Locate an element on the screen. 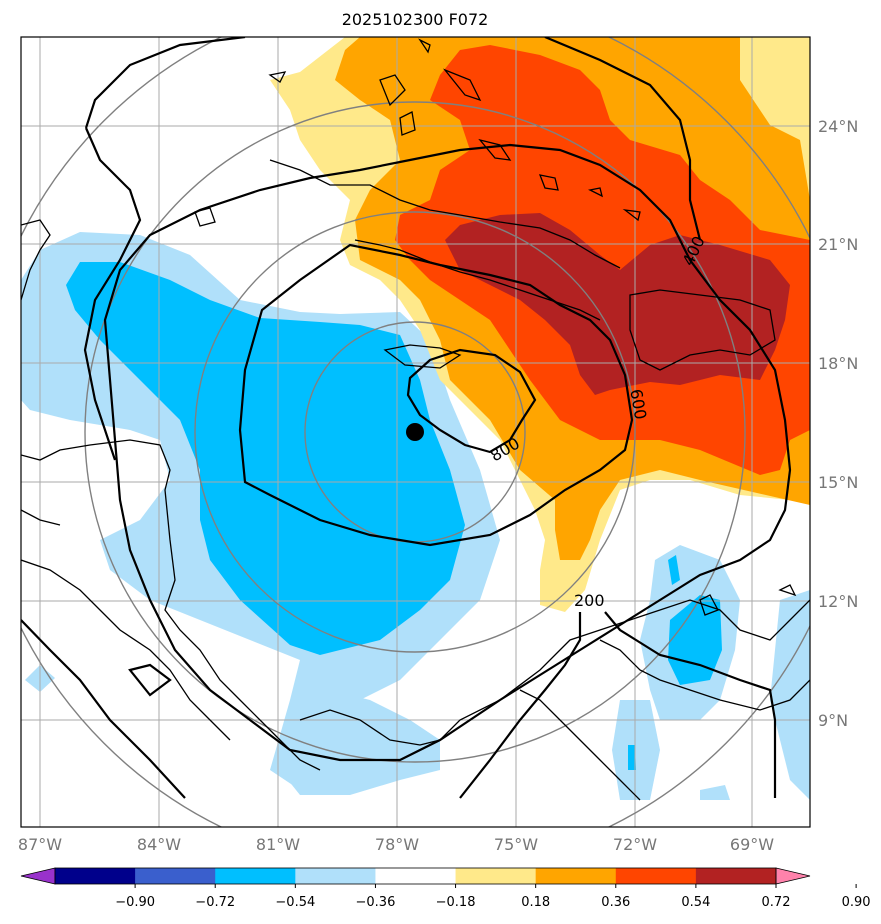  lon-tick: 75°W is located at coordinates (516, 844).